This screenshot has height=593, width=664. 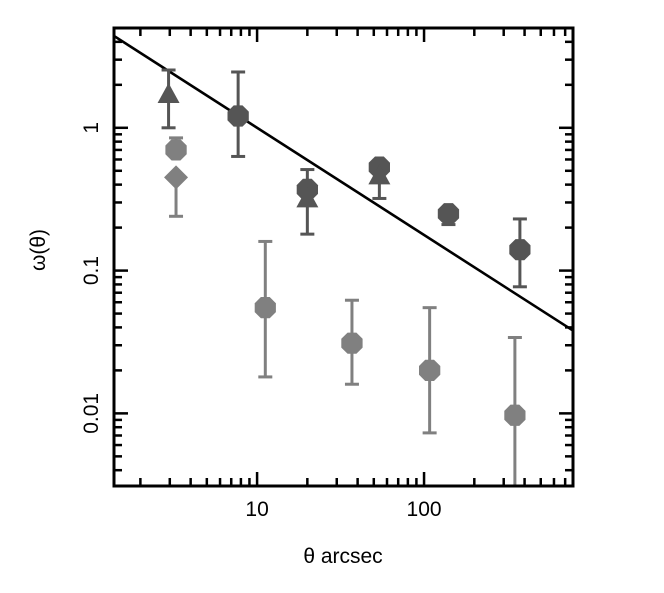 What do you see at coordinates (91, 413) in the screenshot?
I see `y-tick-label: 0.01` at bounding box center [91, 413].